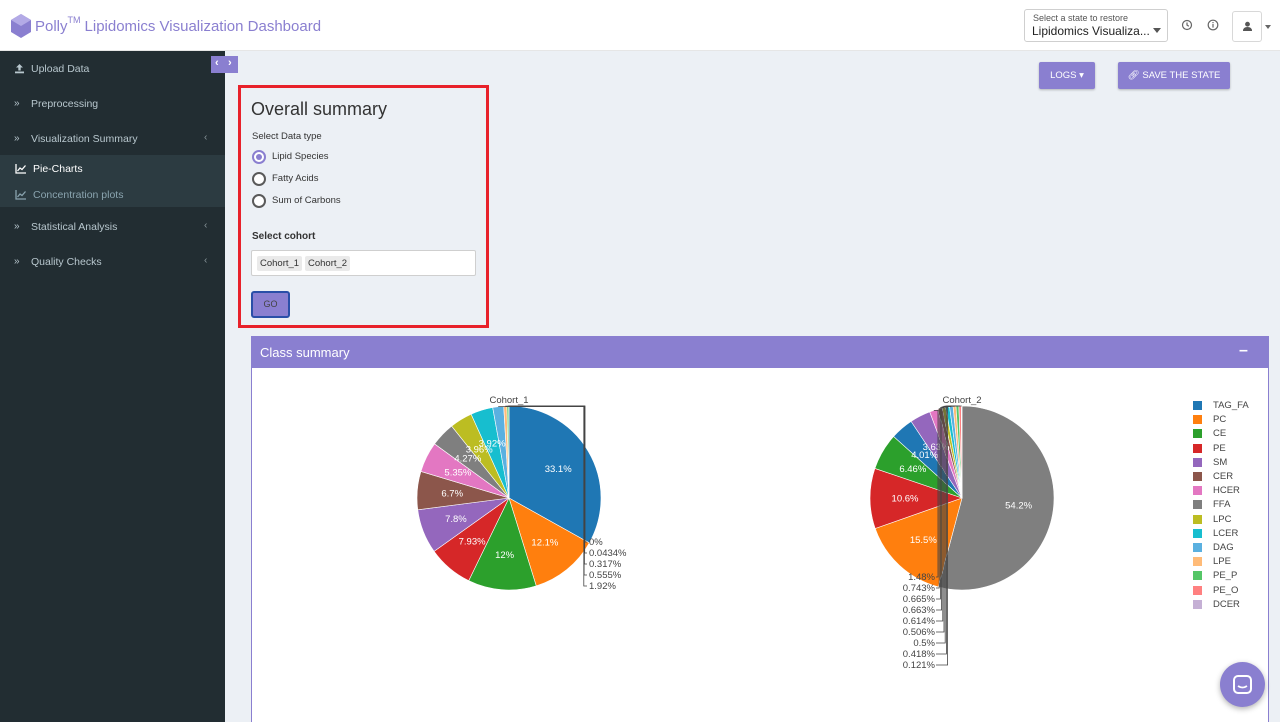 This screenshot has height=722, width=1280. I want to click on sidebar-item-quality-checks: » Quality Checks ‹, so click(112, 262).